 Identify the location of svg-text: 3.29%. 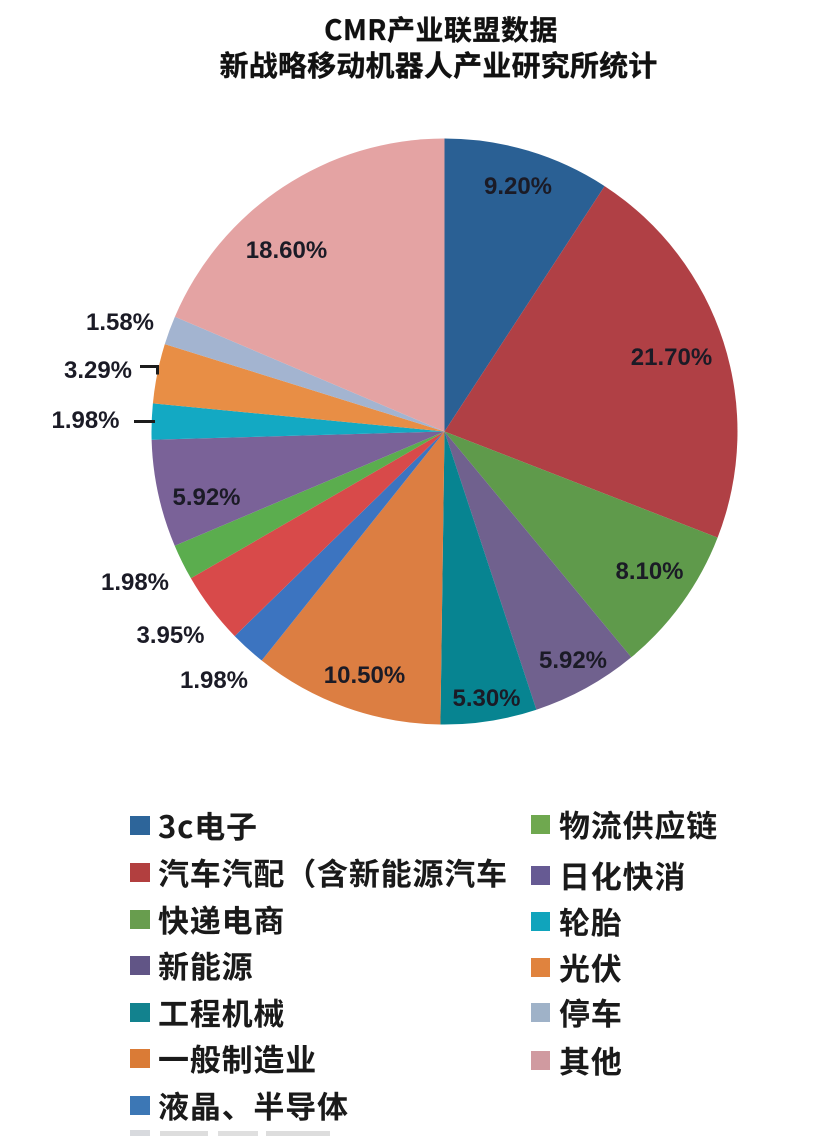
(98, 370).